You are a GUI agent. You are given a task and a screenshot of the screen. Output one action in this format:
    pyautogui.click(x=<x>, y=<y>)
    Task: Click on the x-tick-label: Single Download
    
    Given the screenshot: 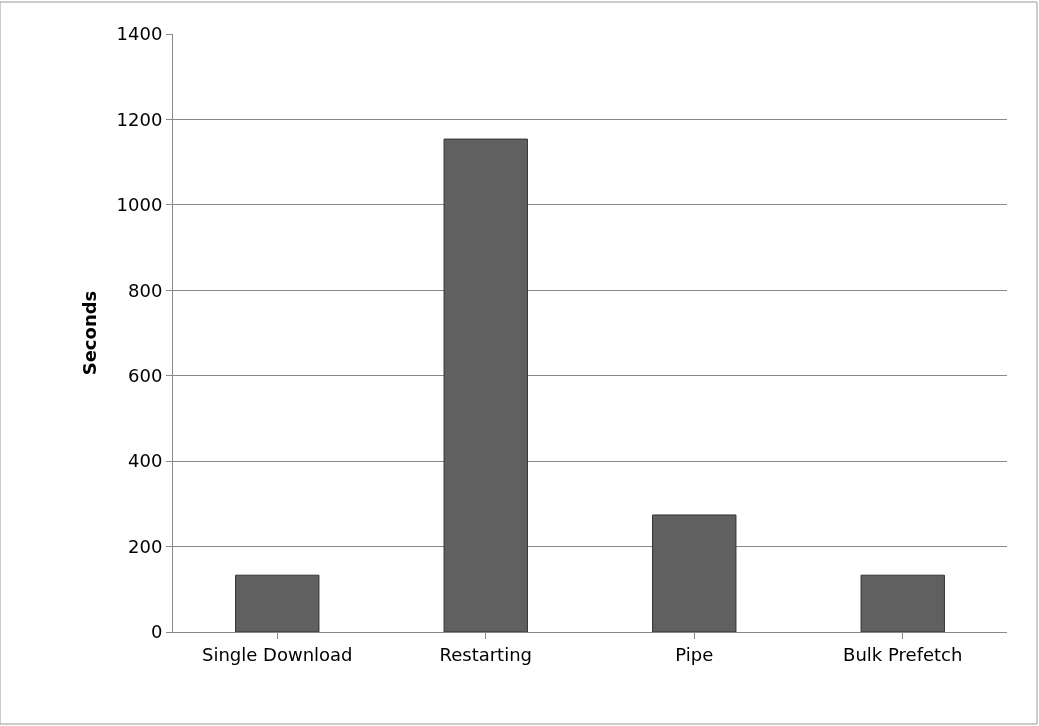 What is the action you would take?
    pyautogui.click(x=277, y=654)
    